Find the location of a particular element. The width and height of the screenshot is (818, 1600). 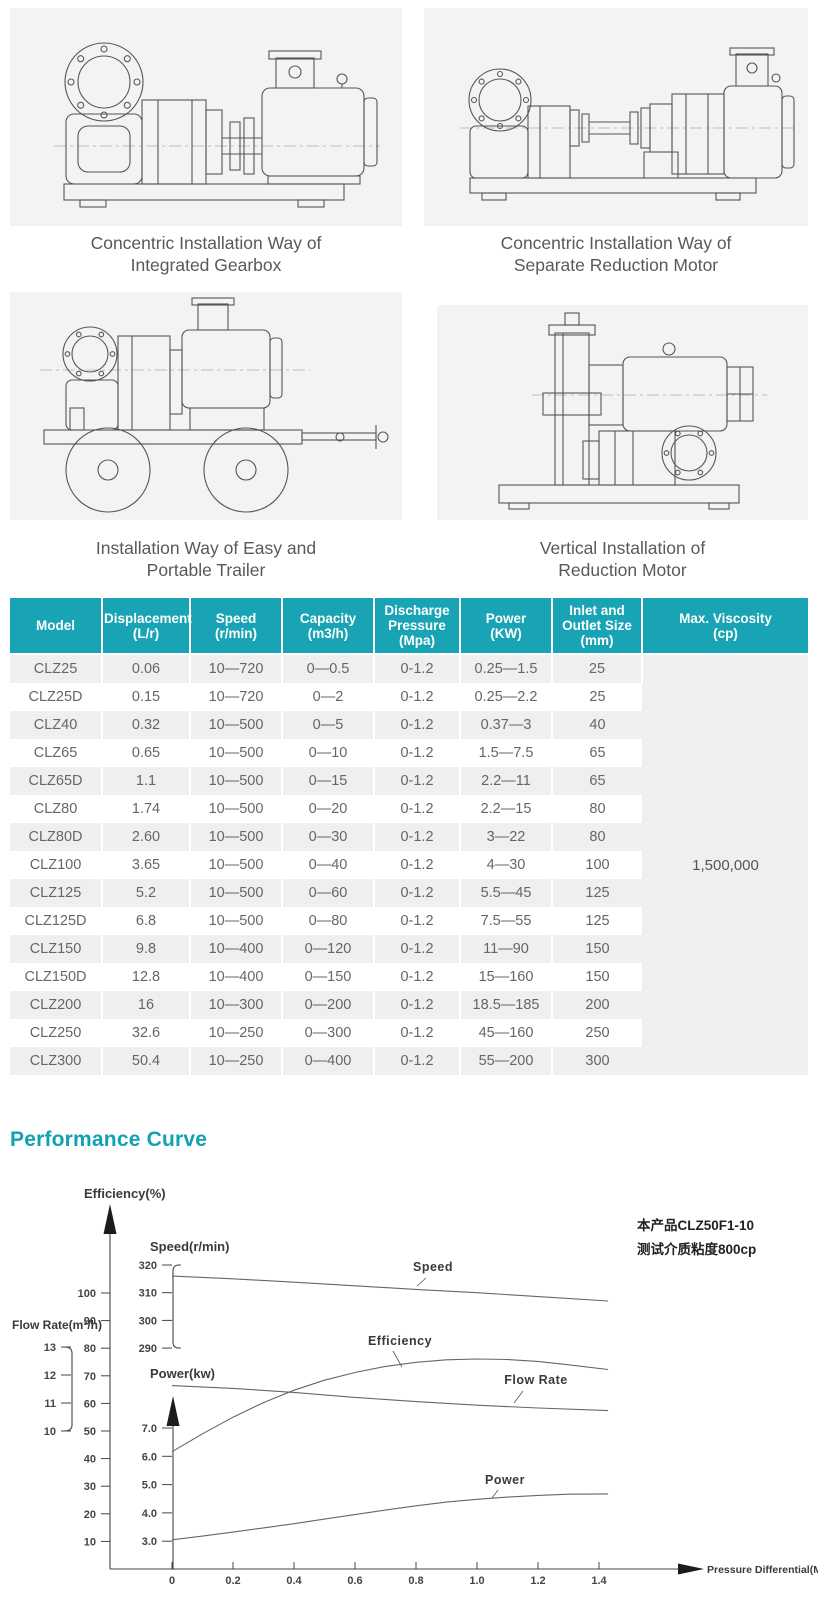

table-cell: 0.37—3 is located at coordinates (506, 725).